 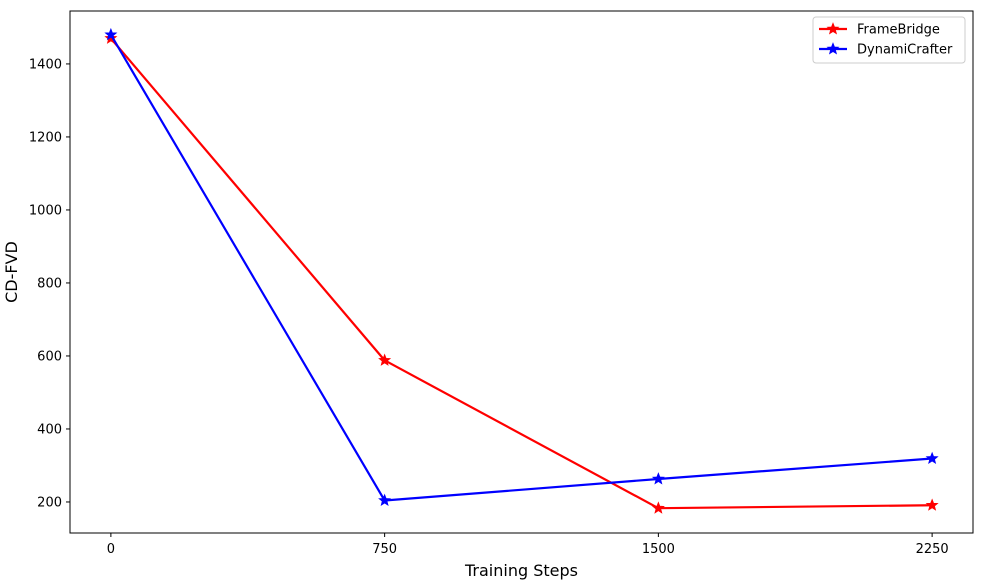 What do you see at coordinates (11, 272) in the screenshot?
I see `y-axis-title: CD-FVD` at bounding box center [11, 272].